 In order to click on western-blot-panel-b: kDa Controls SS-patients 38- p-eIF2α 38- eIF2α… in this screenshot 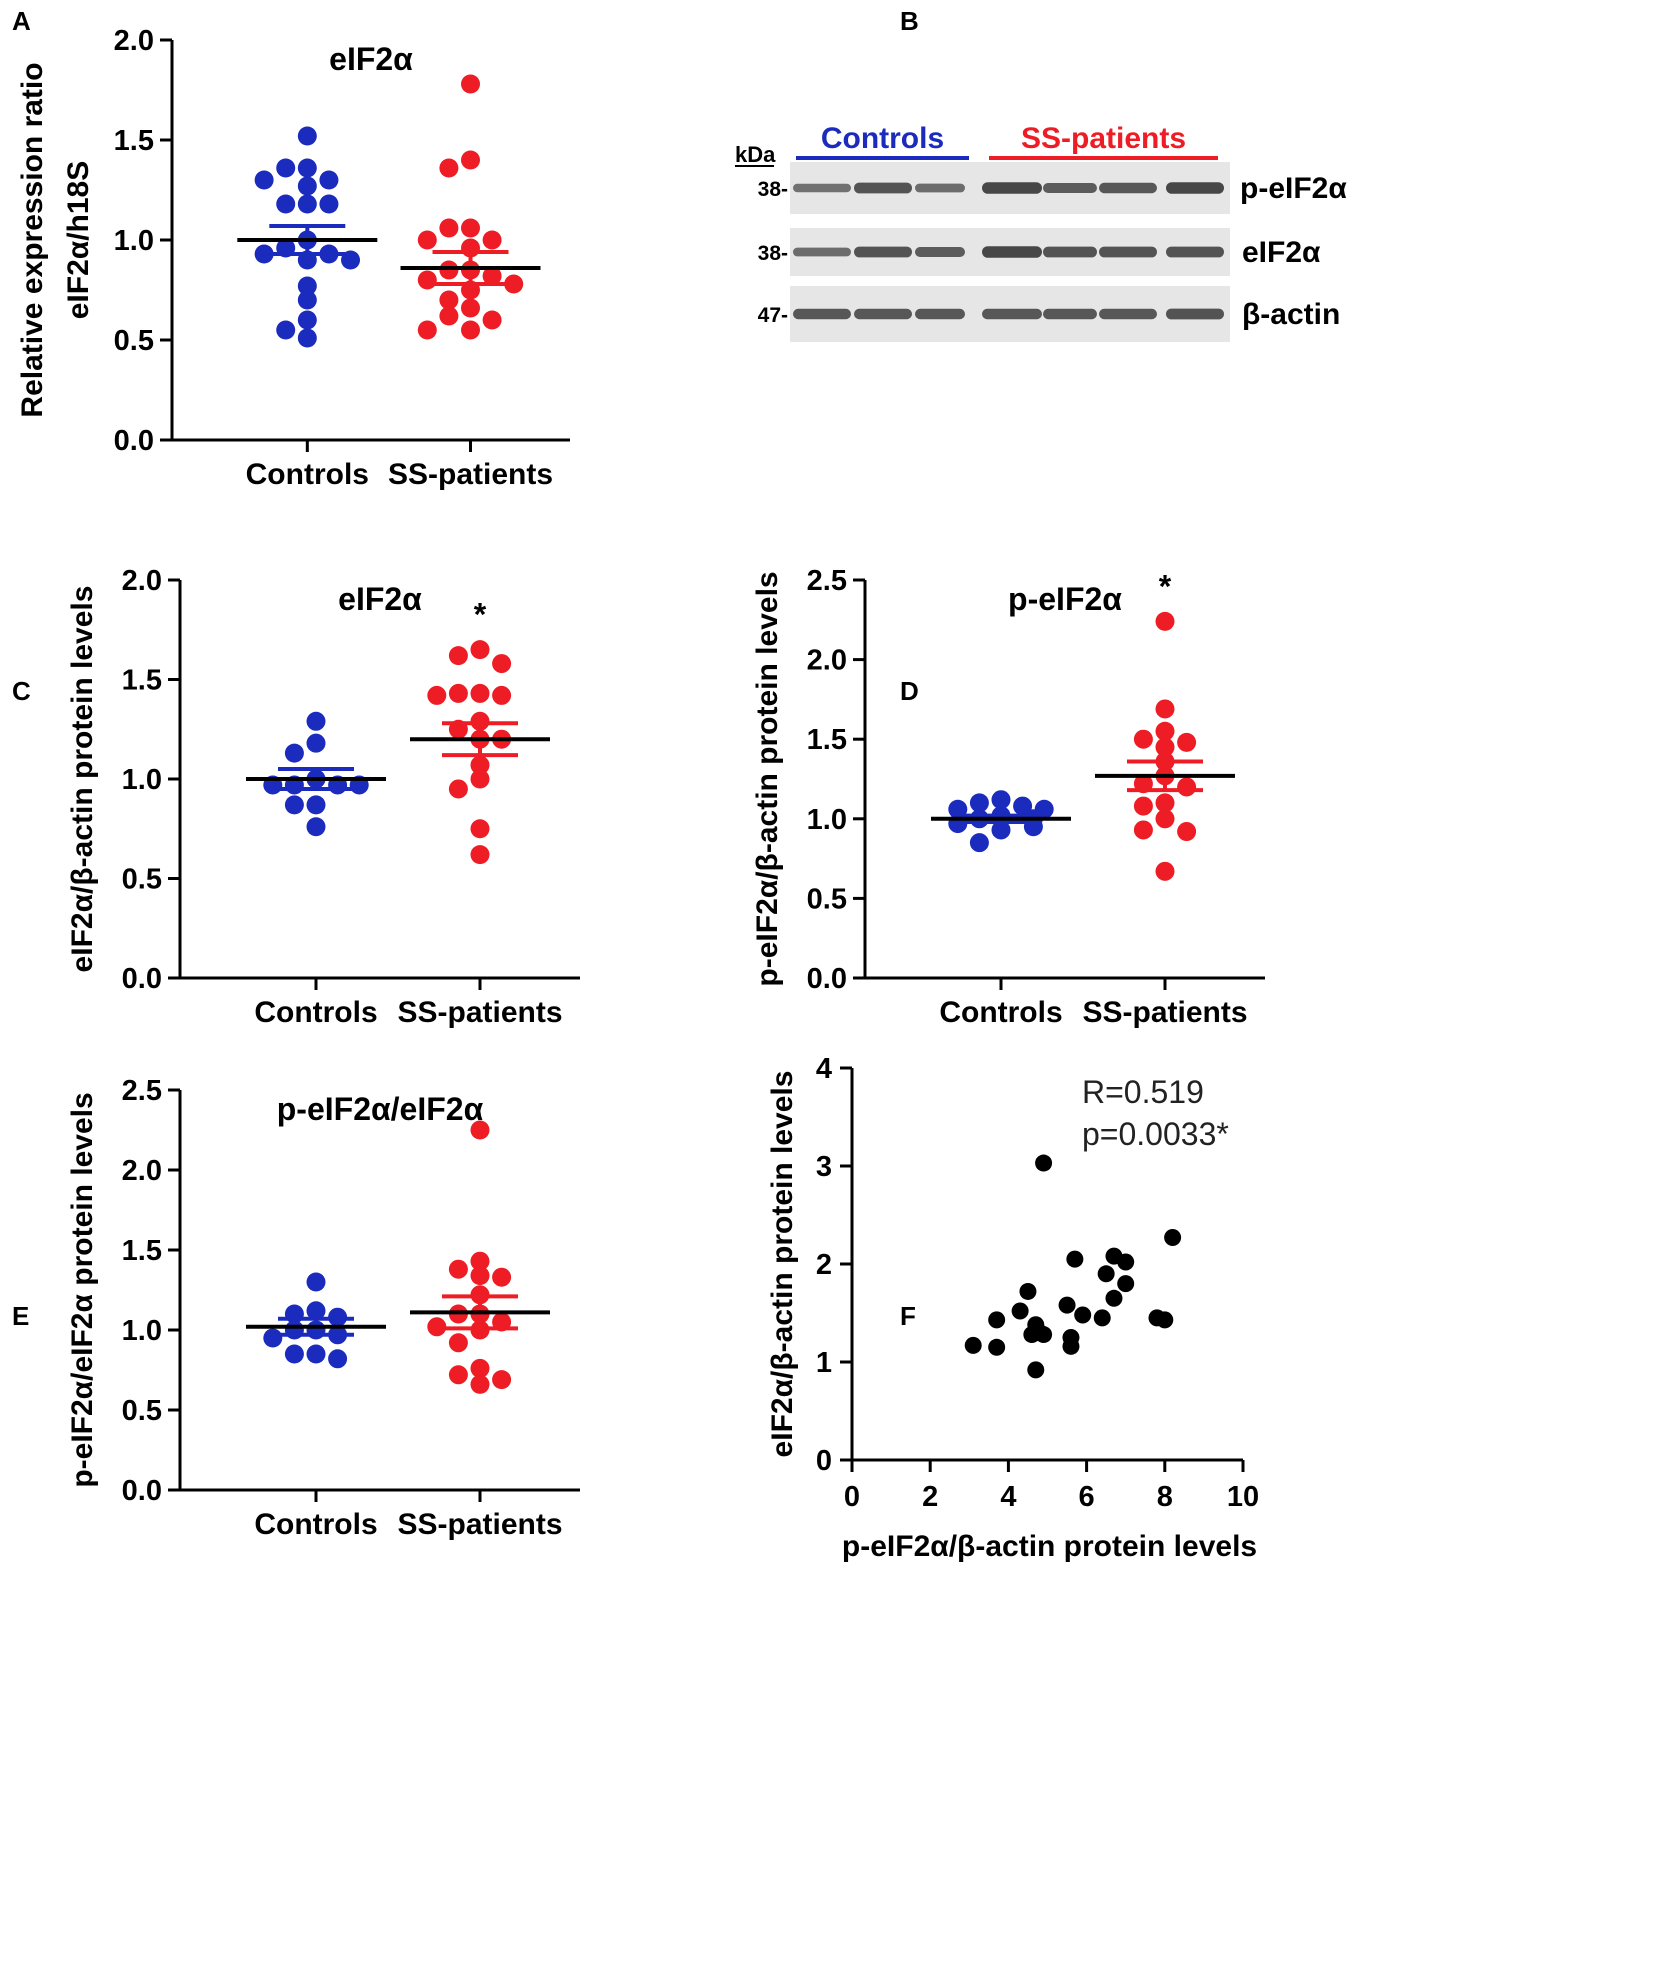, I will do `click(1041, 232)`.